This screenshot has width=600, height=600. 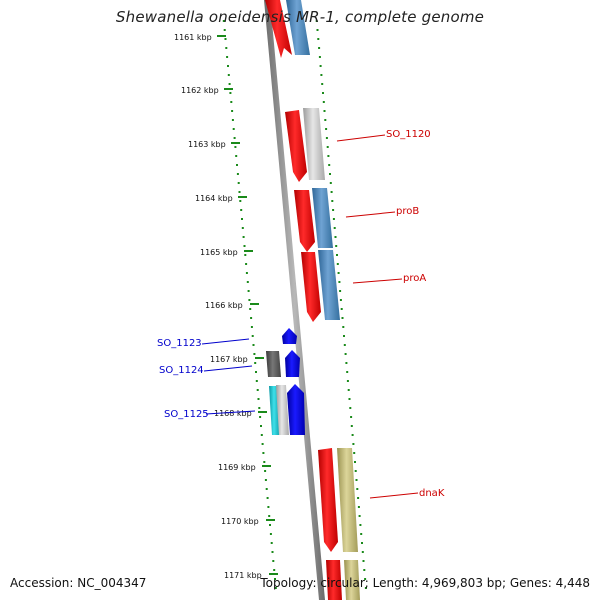 I want to click on tick-label: 1165 kbp, so click(x=219, y=252).